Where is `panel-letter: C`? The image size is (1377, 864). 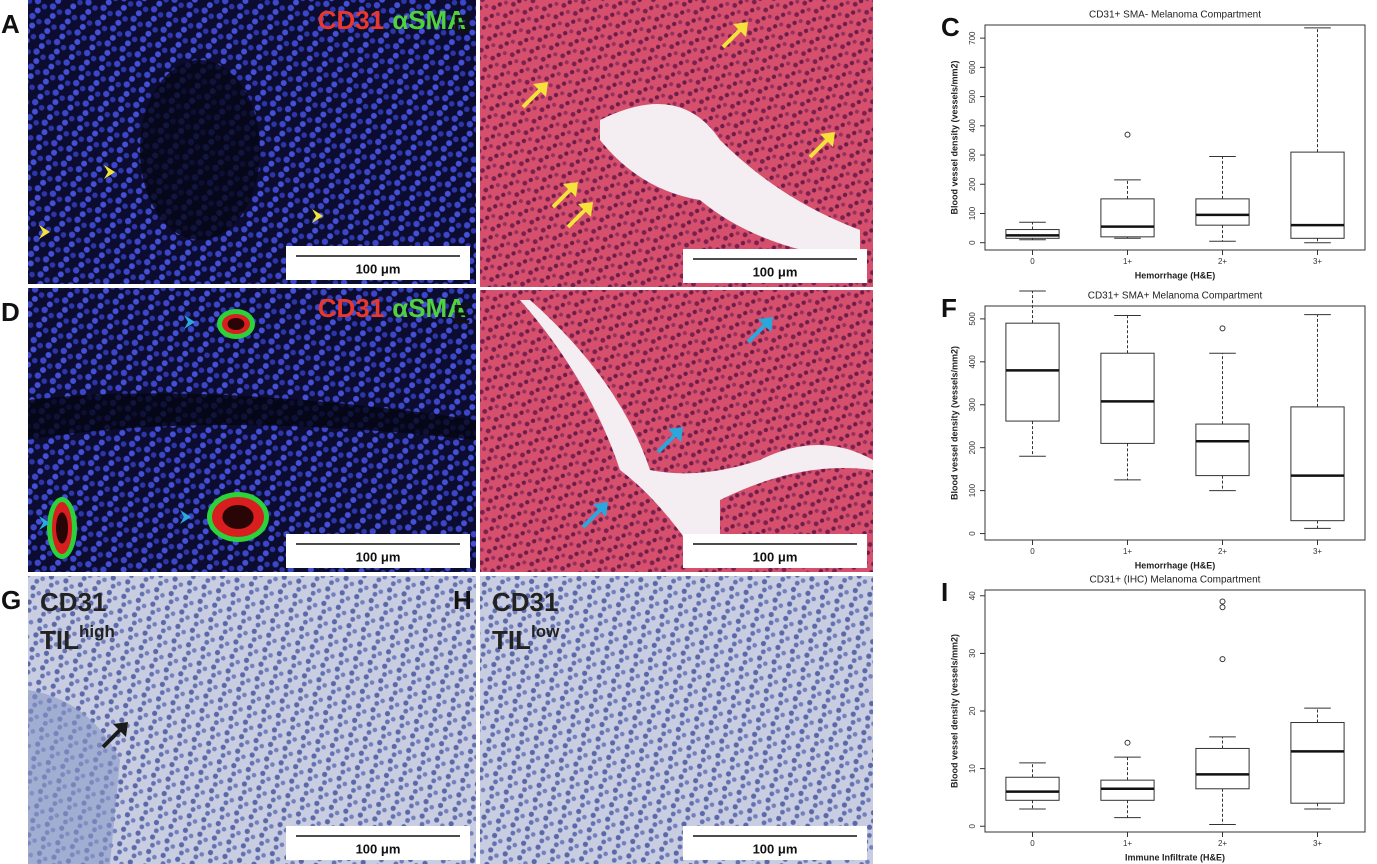 panel-letter: C is located at coordinates (950, 27).